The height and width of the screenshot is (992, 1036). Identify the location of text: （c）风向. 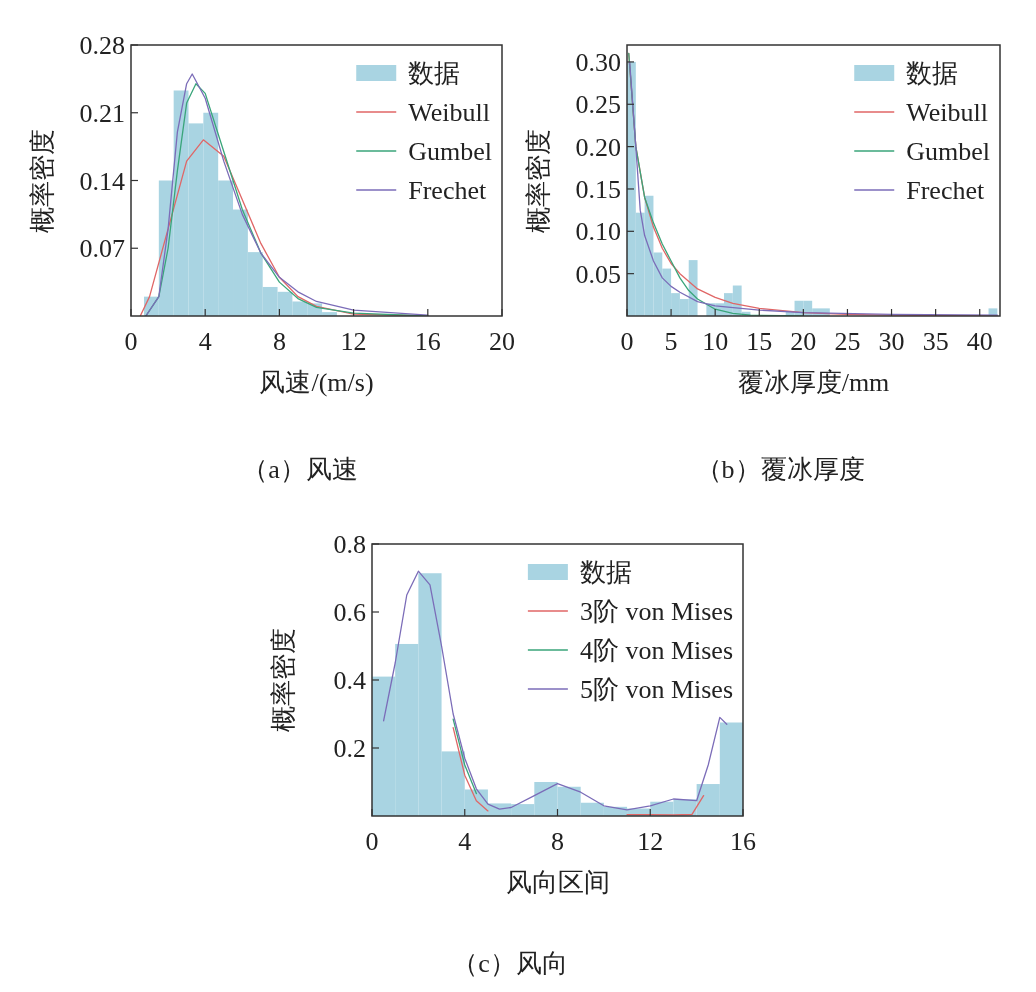
(510, 963).